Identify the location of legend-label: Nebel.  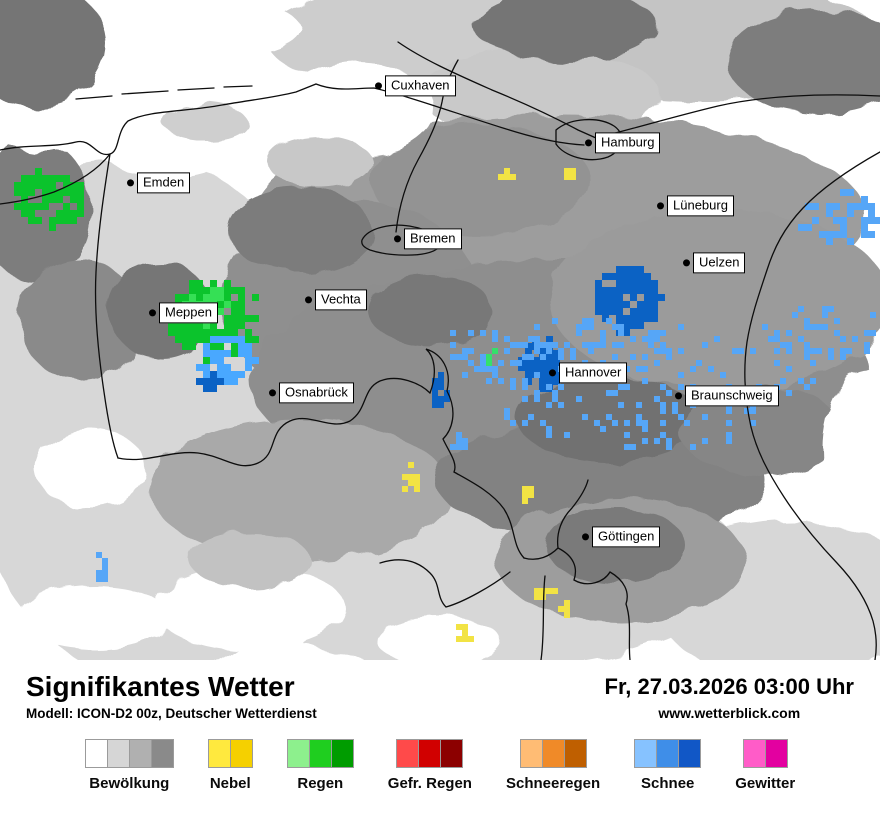
(230, 783).